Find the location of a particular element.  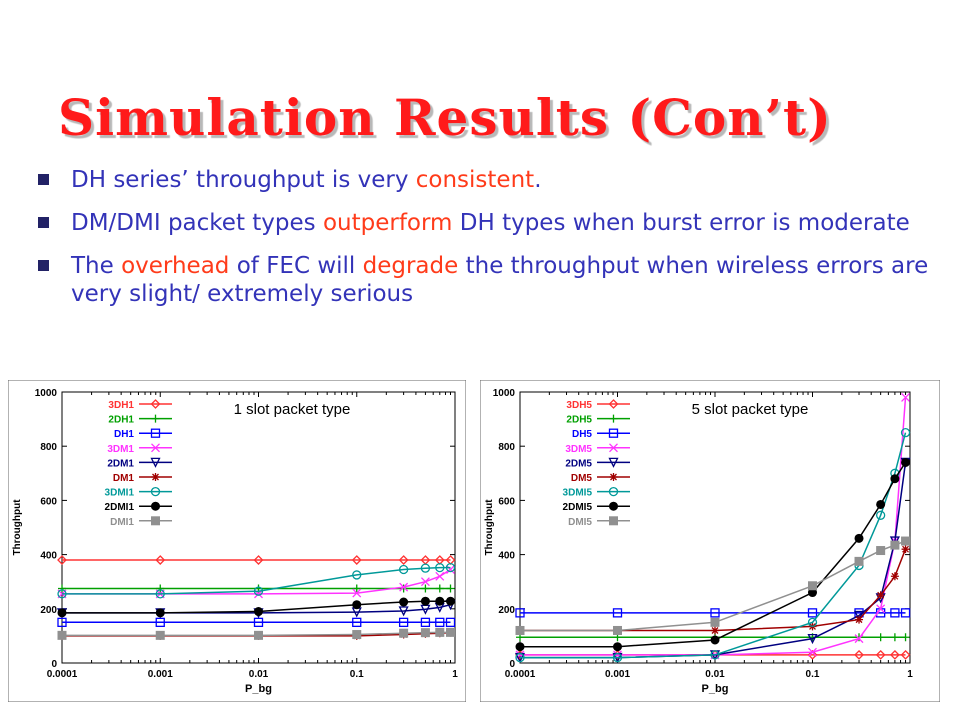

legend-label: 2DMI1 is located at coordinates (120, 507).